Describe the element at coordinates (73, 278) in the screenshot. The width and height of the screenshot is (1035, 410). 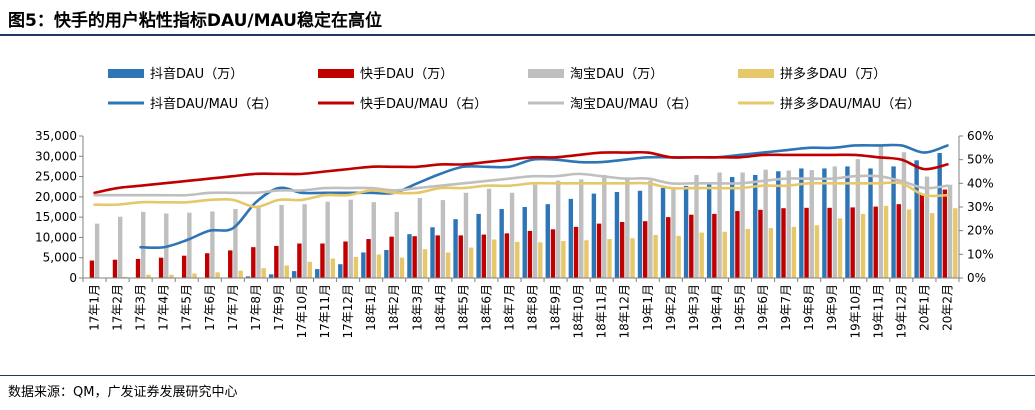
I see `y-left-tick-label: 0` at that location.